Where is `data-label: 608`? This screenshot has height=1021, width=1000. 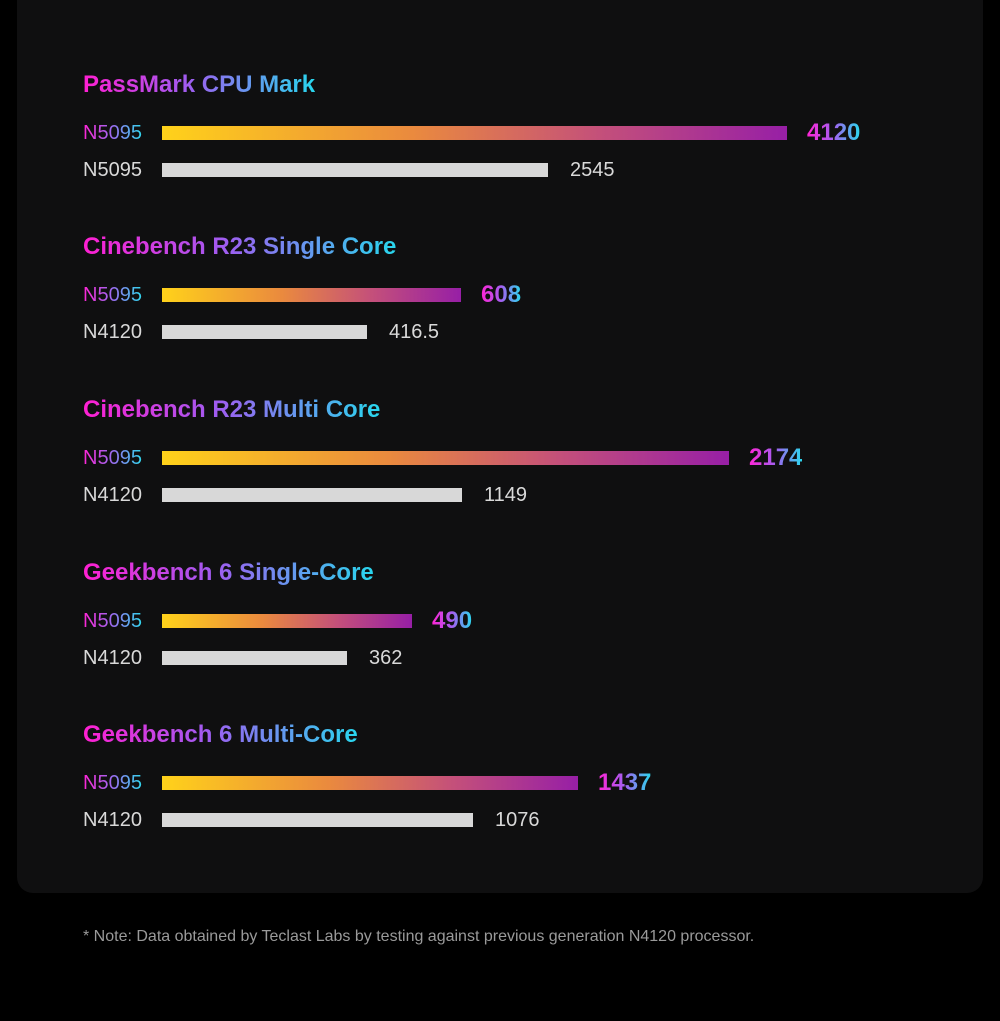 data-label: 608 is located at coordinates (501, 294).